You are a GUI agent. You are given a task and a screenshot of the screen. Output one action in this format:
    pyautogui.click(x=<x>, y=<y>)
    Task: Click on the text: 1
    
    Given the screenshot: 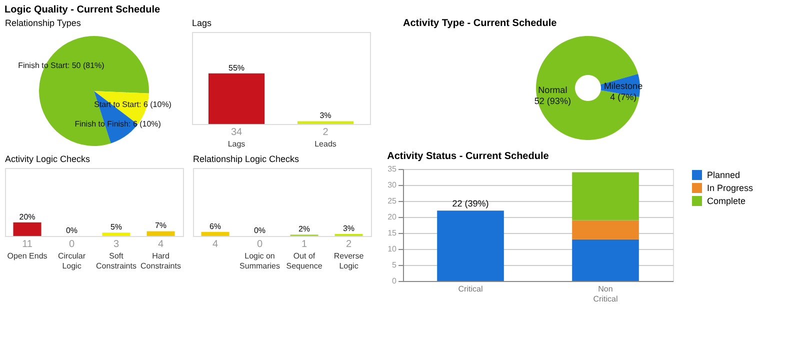 What is the action you would take?
    pyautogui.click(x=304, y=244)
    